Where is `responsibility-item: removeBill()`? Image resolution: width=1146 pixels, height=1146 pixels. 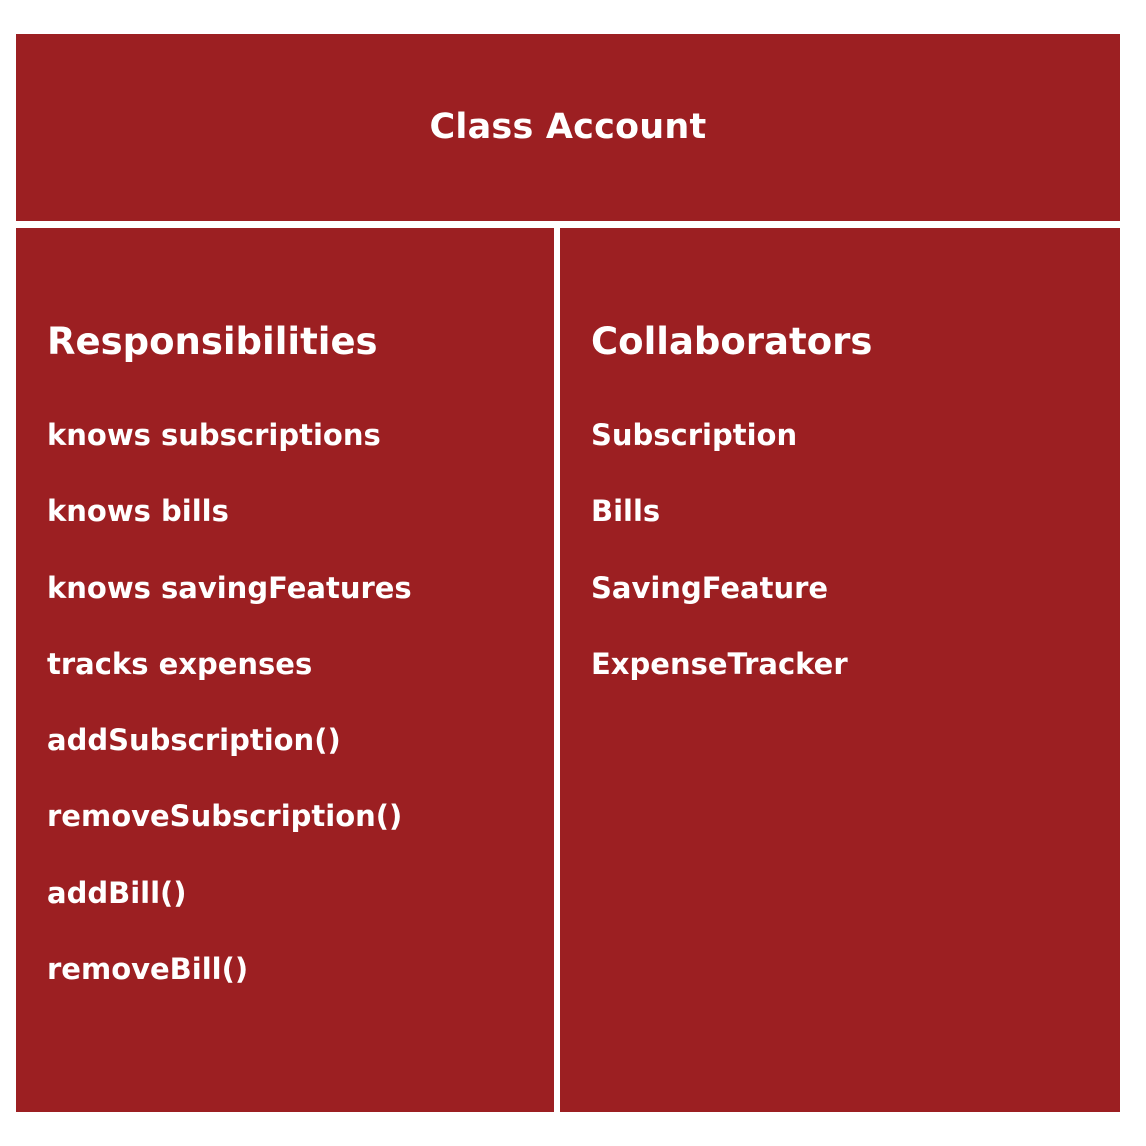
responsibility-item: removeBill() is located at coordinates (148, 969).